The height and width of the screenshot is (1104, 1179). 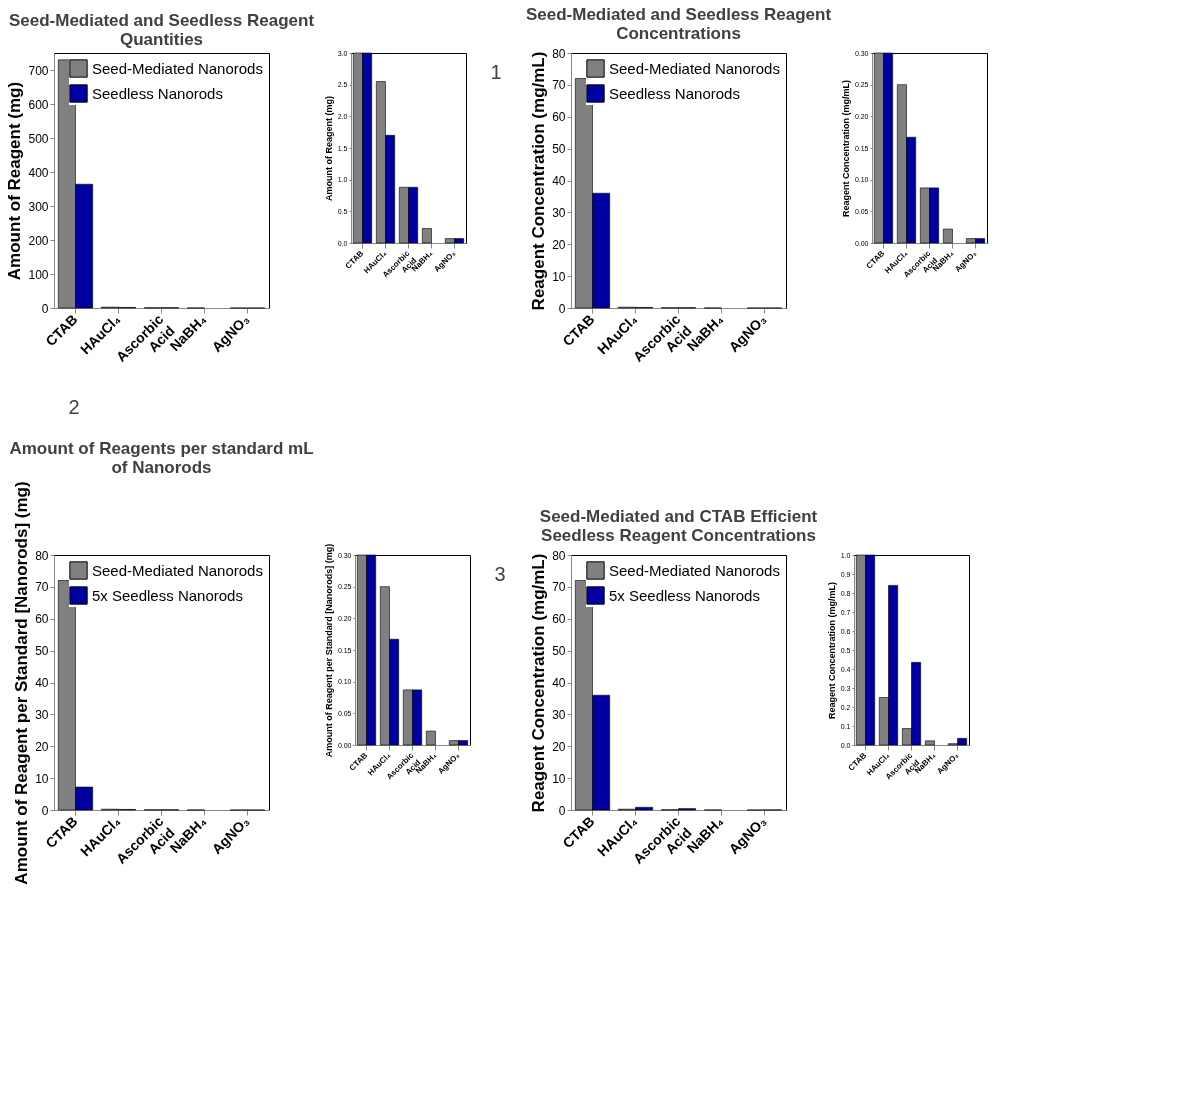 I want to click on chart-title: Seed-Mediated and CTAB Efficient Seedless Reagent Concentrations, so click(x=678, y=526).